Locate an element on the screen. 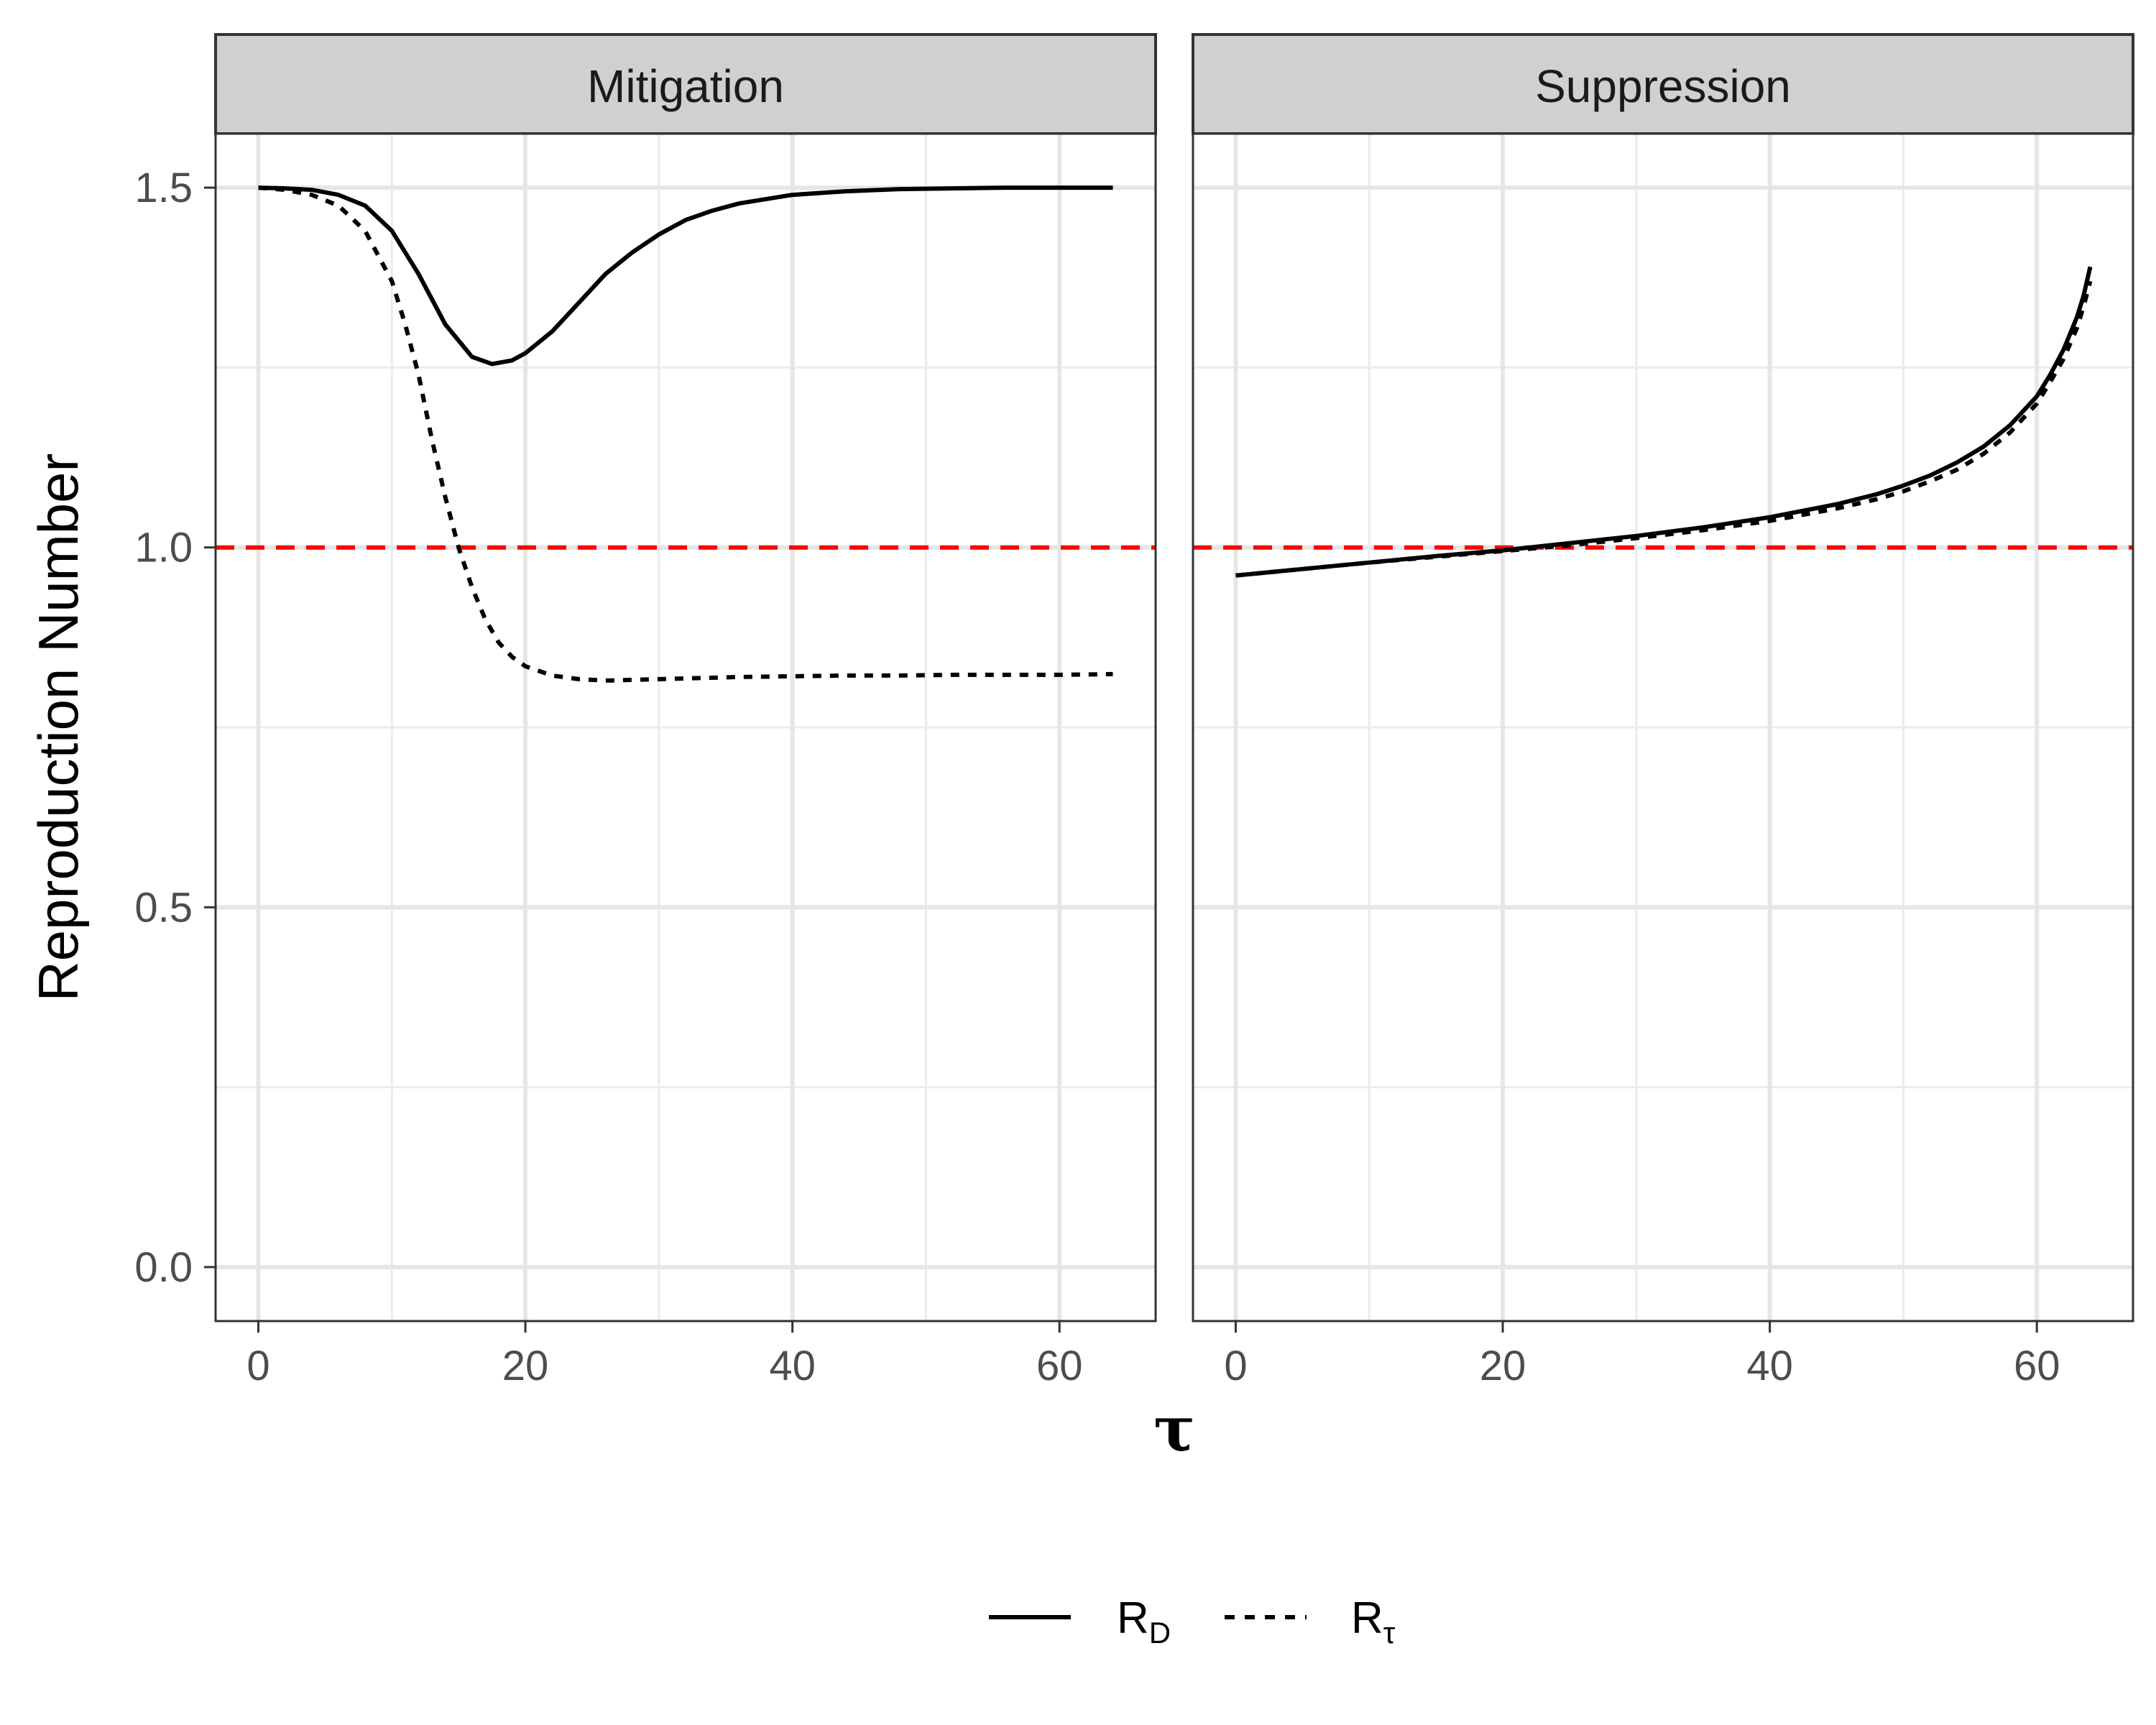 The width and height of the screenshot is (2156, 1725). x-axis-mitigation: 0 20 40 60 is located at coordinates (664, 1355).